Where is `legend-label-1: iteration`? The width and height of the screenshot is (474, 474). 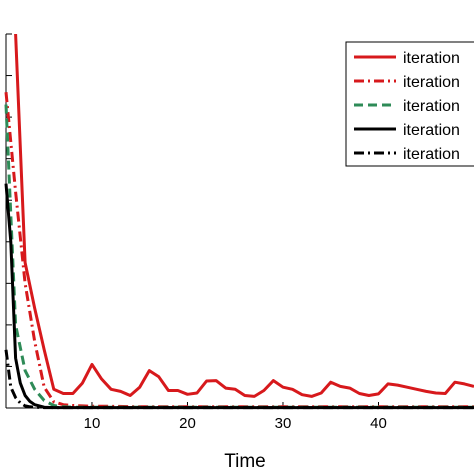
legend-label-1: iteration is located at coordinates (431, 58).